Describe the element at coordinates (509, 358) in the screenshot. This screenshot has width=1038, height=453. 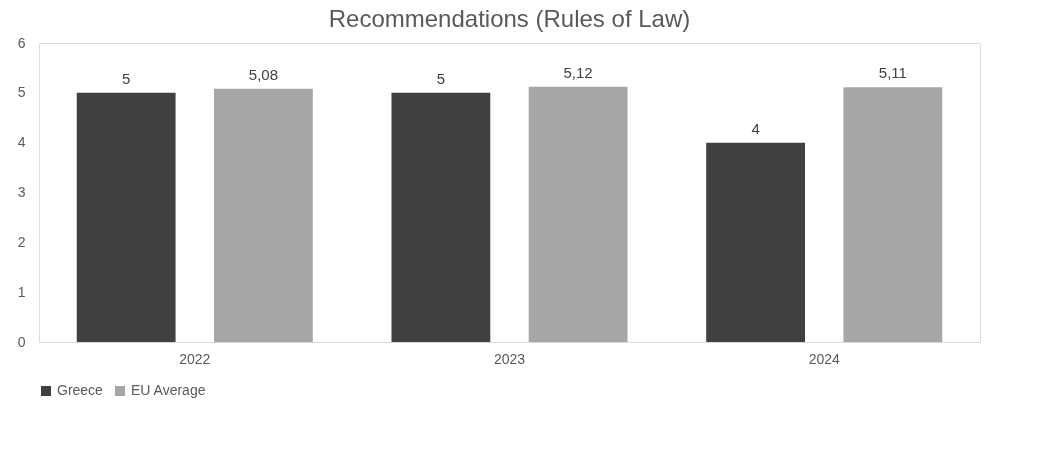
I see `x-tick-label: 2023` at that location.